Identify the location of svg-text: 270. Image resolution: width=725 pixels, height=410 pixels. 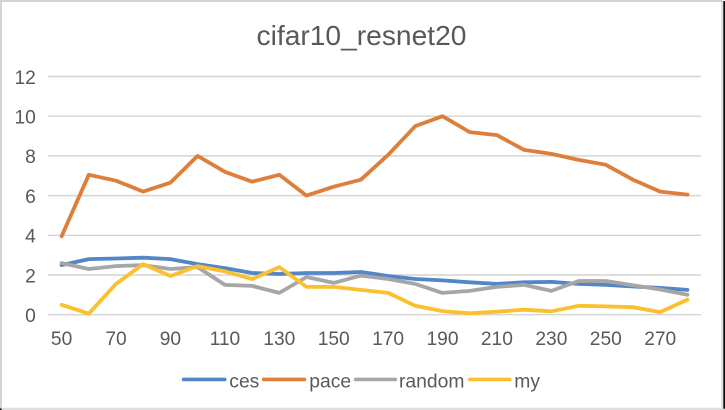
(660, 339).